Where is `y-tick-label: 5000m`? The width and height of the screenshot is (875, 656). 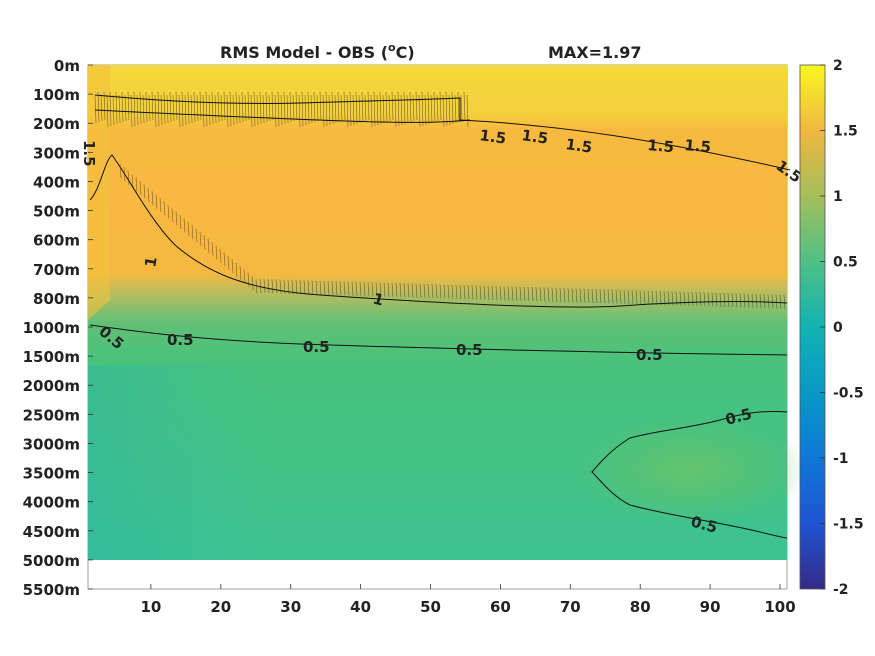
y-tick-label: 5000m is located at coordinates (51, 561).